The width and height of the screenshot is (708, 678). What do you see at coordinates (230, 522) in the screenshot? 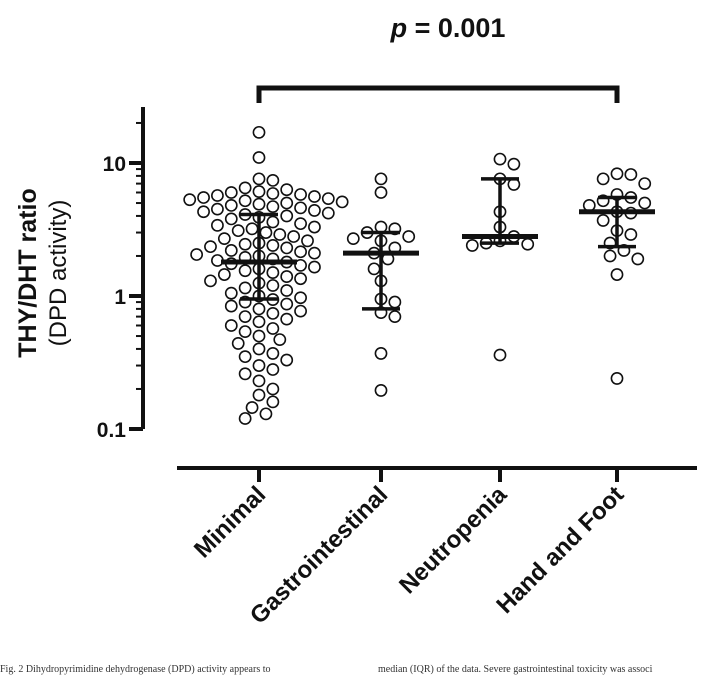
I see `x-tick-label: Minimal` at bounding box center [230, 522].